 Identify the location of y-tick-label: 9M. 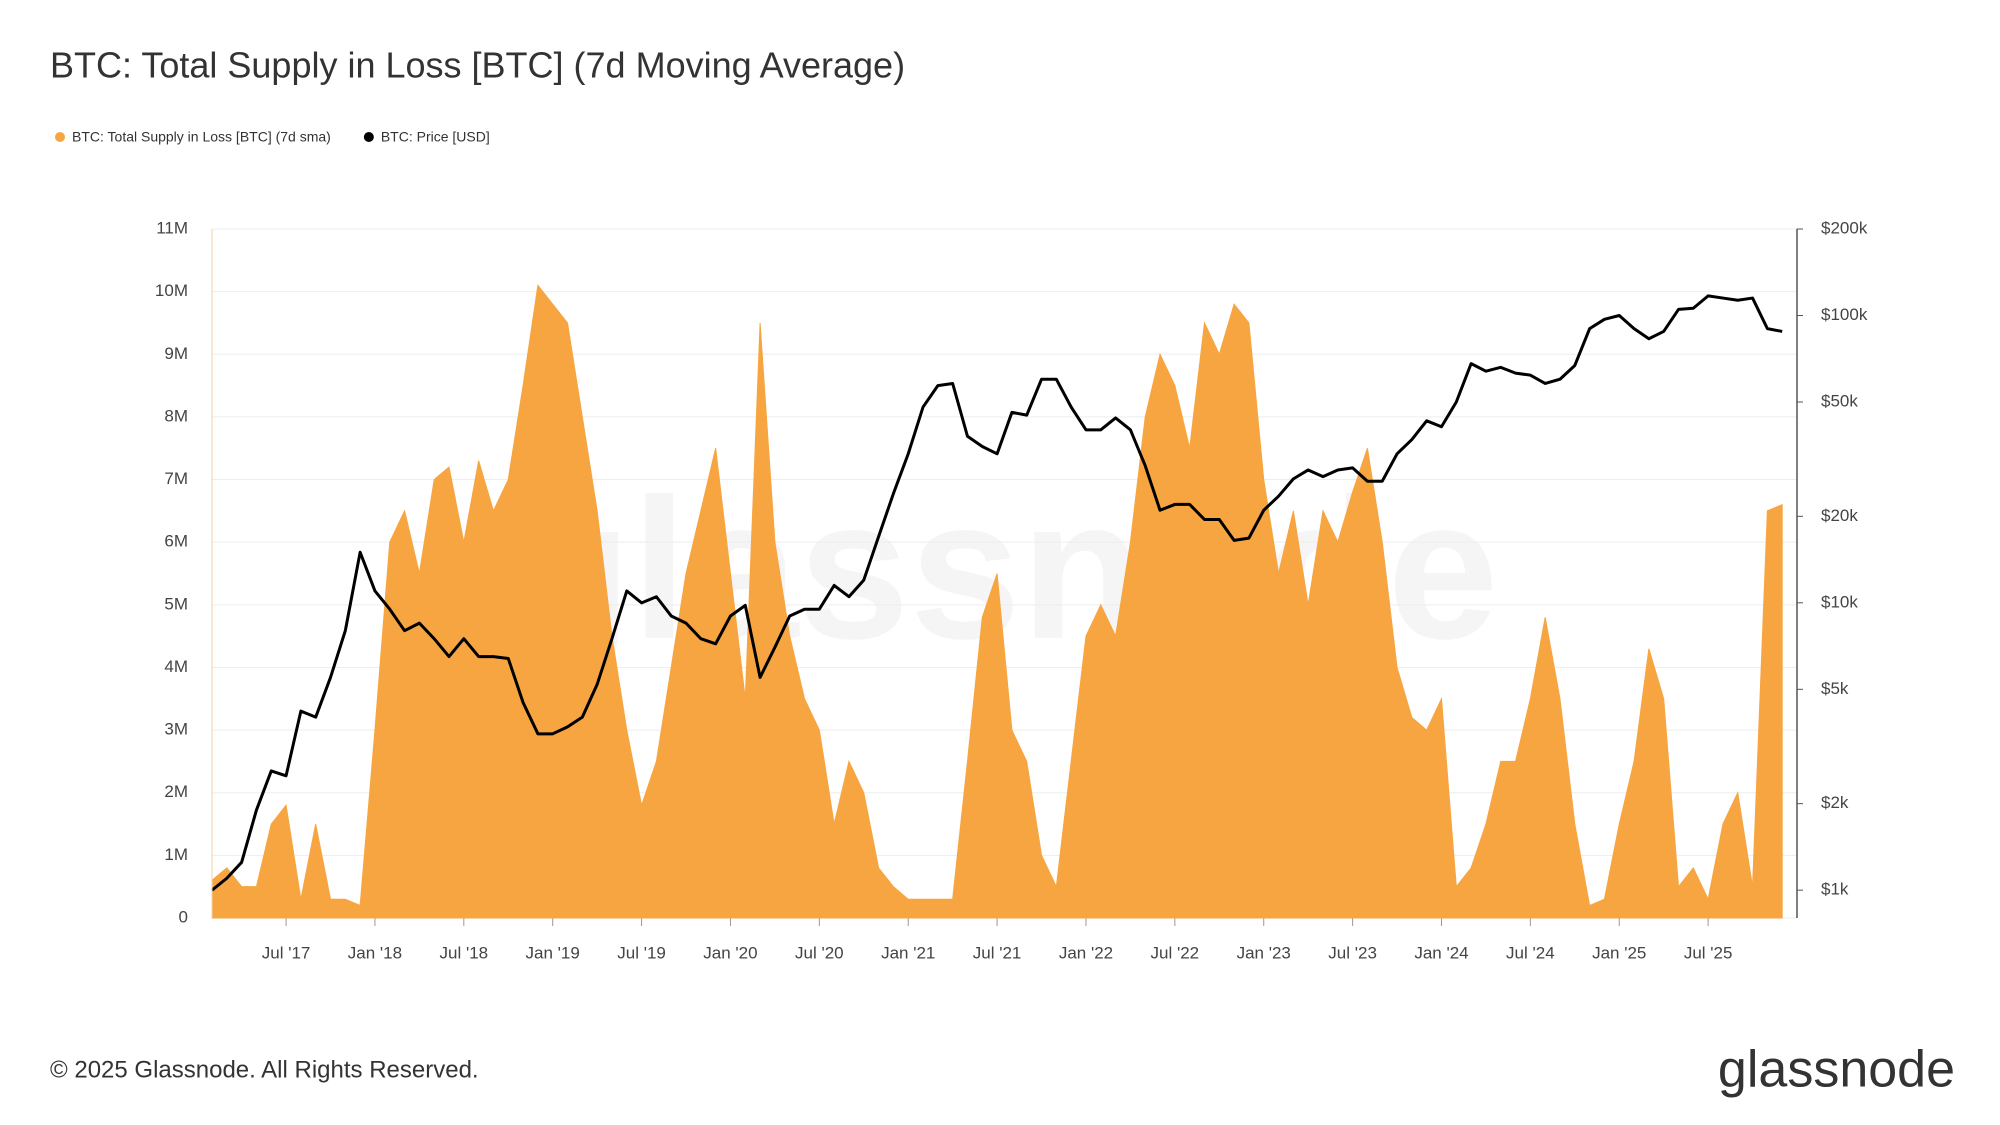
(176, 353).